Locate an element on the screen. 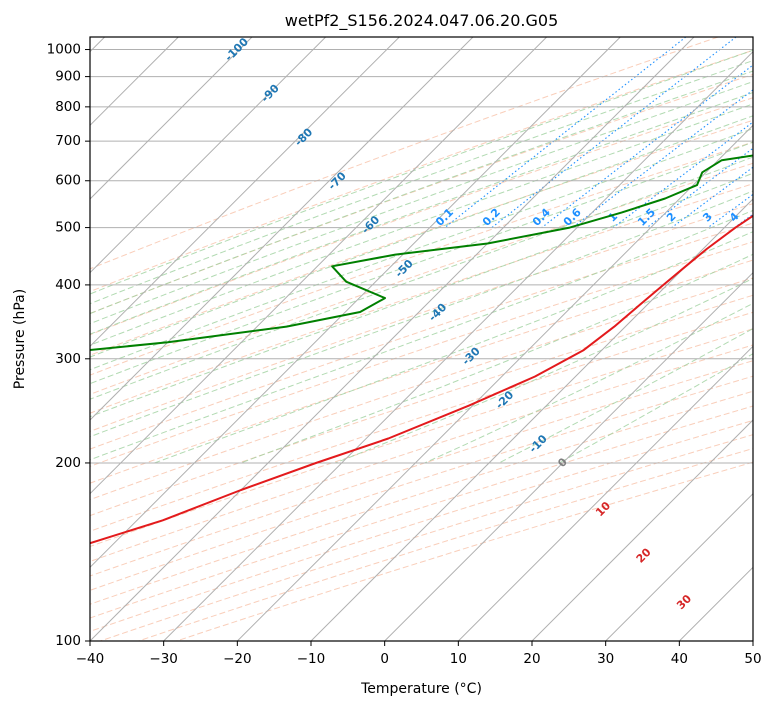 This screenshot has height=708, width=775. x-tick-label: −20 is located at coordinates (237, 659).